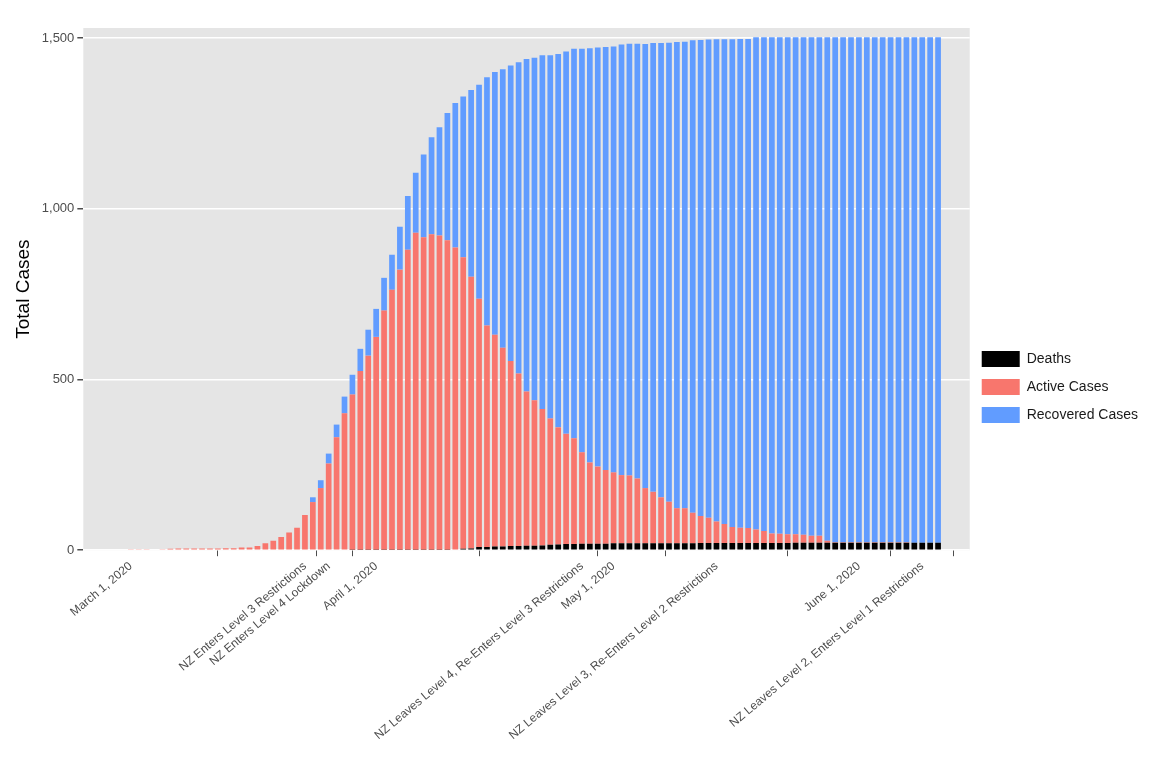 This screenshot has height=760, width=1164. What do you see at coordinates (58, 37) in the screenshot?
I see `y-tick-label: 1,500` at bounding box center [58, 37].